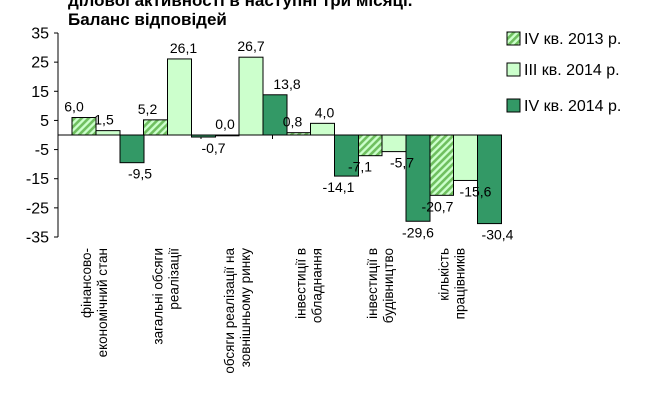  What do you see at coordinates (402, 163) in the screenshot?
I see `data-label: -5,7` at bounding box center [402, 163].